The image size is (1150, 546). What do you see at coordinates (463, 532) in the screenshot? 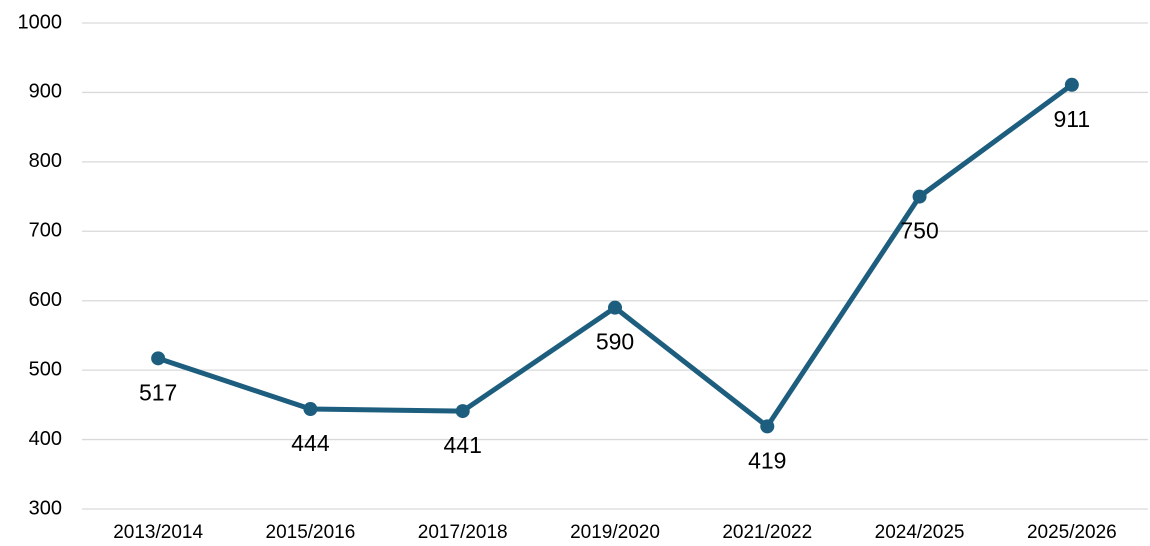
I see `x-tick-label: 2017/2018` at bounding box center [463, 532].